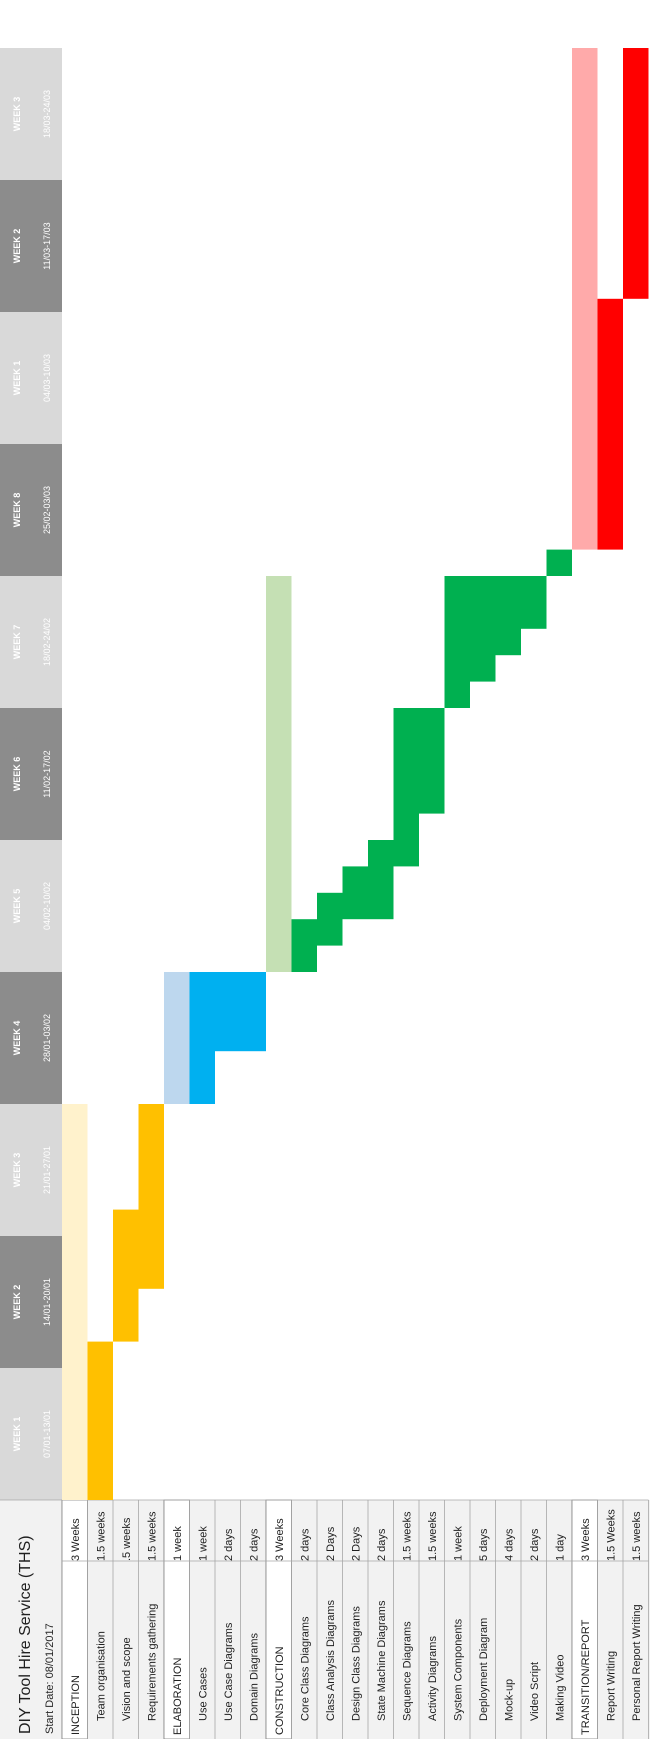 This screenshot has height=1739, width=650. Describe the element at coordinates (484, 1544) in the screenshot. I see `task-duration: 5 days` at that location.